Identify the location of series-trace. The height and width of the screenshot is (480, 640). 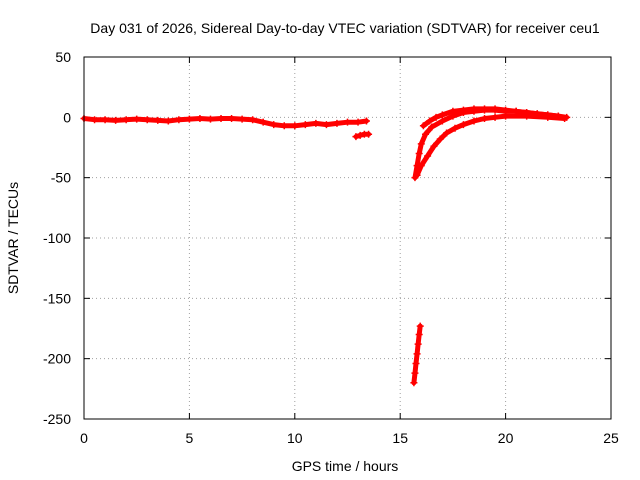
(225, 122).